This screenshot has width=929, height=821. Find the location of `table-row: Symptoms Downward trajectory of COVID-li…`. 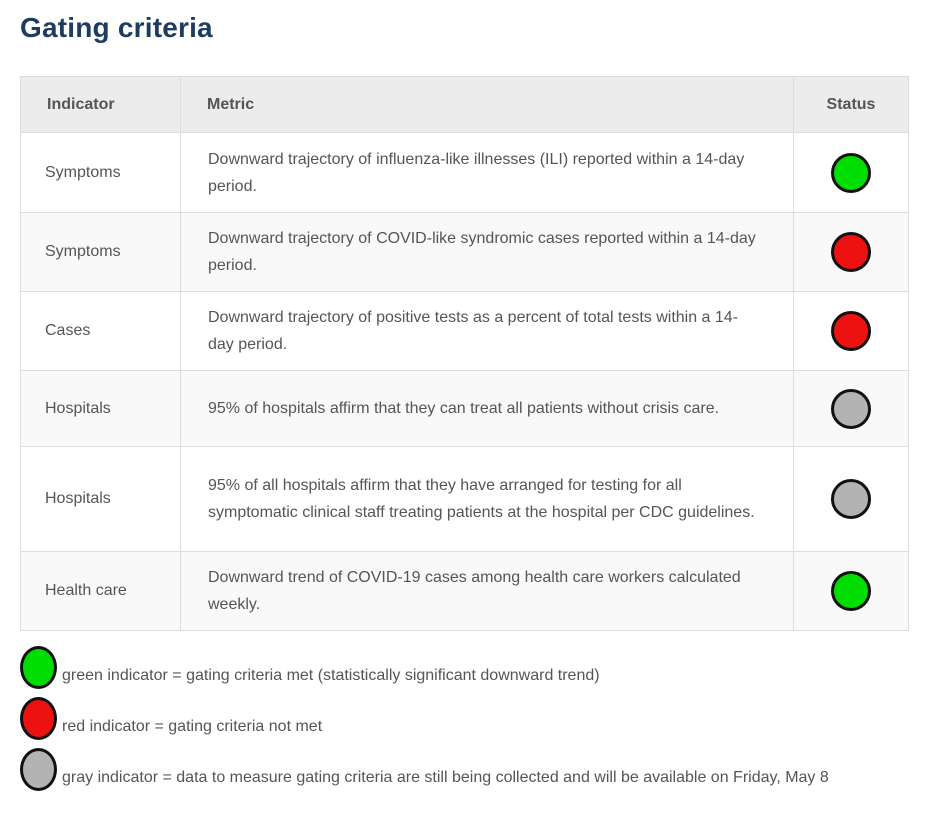

table-row: Symptoms Downward trajectory of COVID-li… is located at coordinates (464, 252).